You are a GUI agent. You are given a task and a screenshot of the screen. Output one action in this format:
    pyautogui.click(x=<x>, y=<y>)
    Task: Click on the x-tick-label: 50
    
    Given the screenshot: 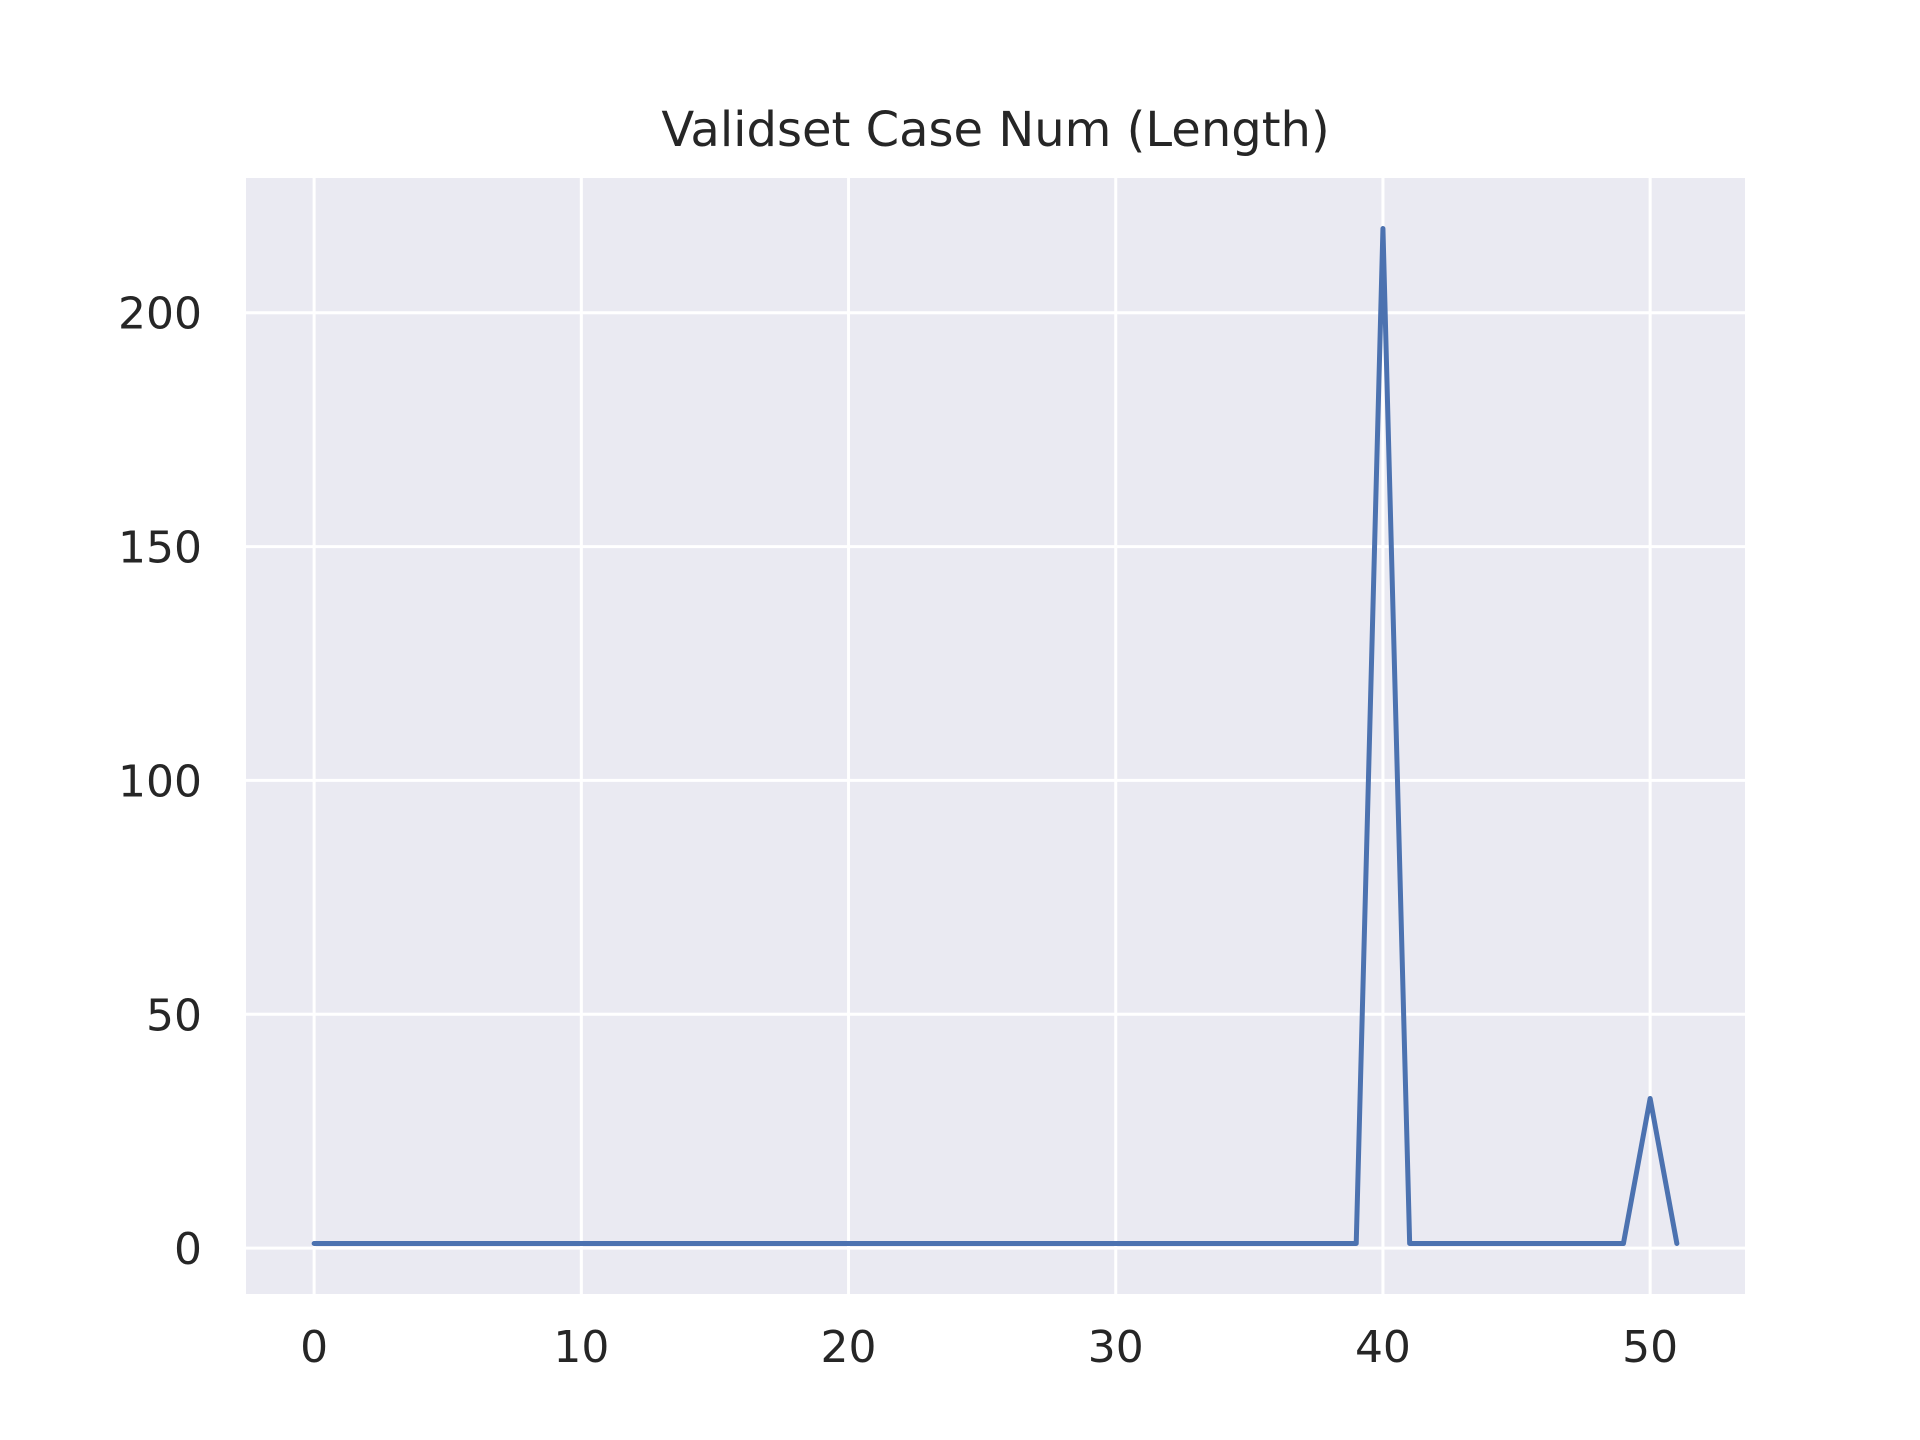 What is the action you would take?
    pyautogui.click(x=1650, y=1347)
    